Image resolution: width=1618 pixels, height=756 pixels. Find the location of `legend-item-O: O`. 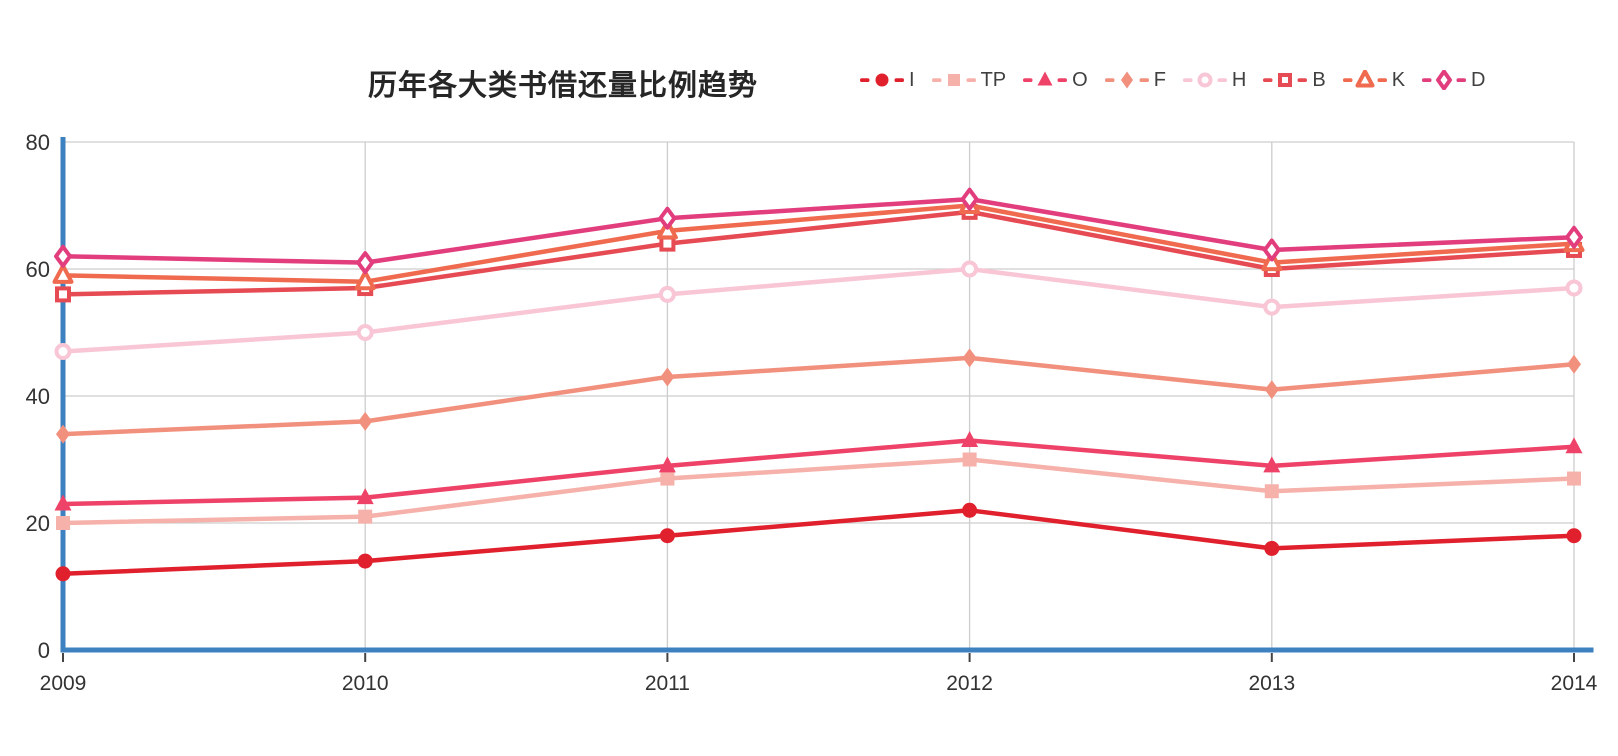

legend-item-O: O is located at coordinates (1055, 80).